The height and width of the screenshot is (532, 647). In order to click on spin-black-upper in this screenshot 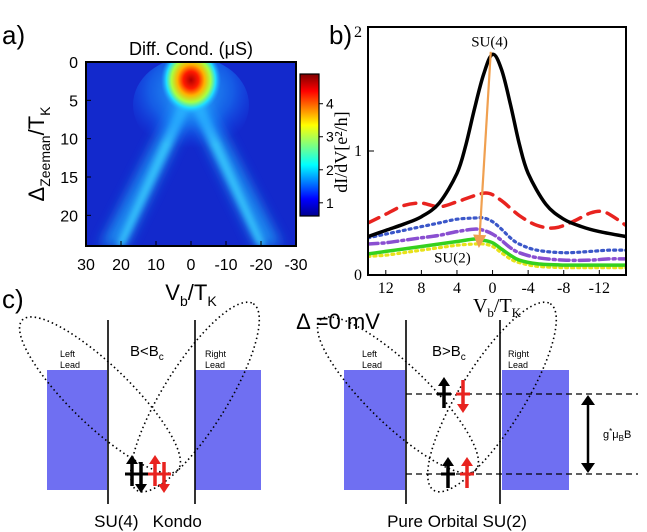, I will do `click(444, 392)`.